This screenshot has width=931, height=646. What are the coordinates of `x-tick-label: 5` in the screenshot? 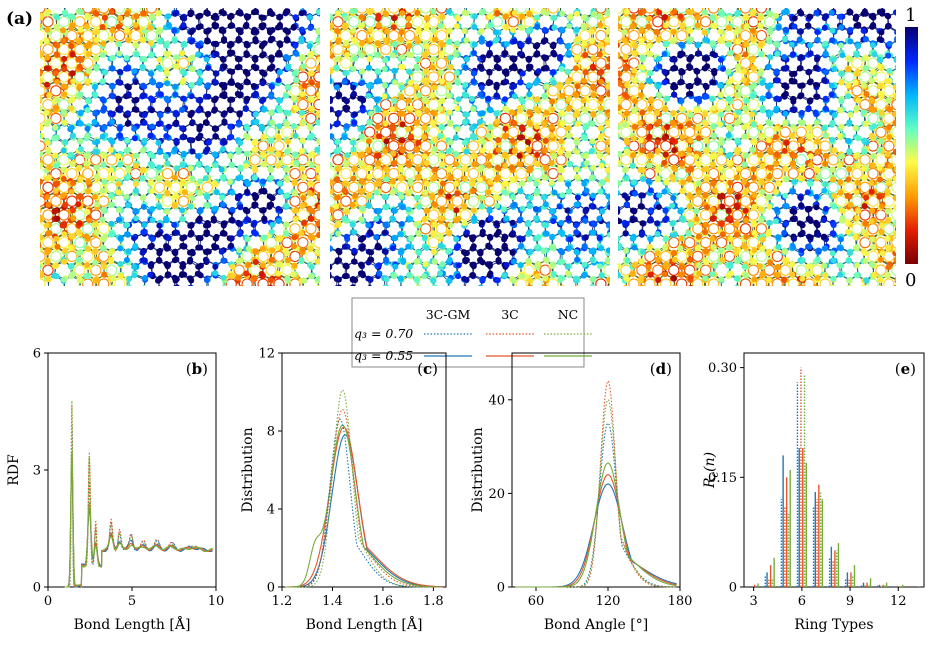 It's located at (132, 601).